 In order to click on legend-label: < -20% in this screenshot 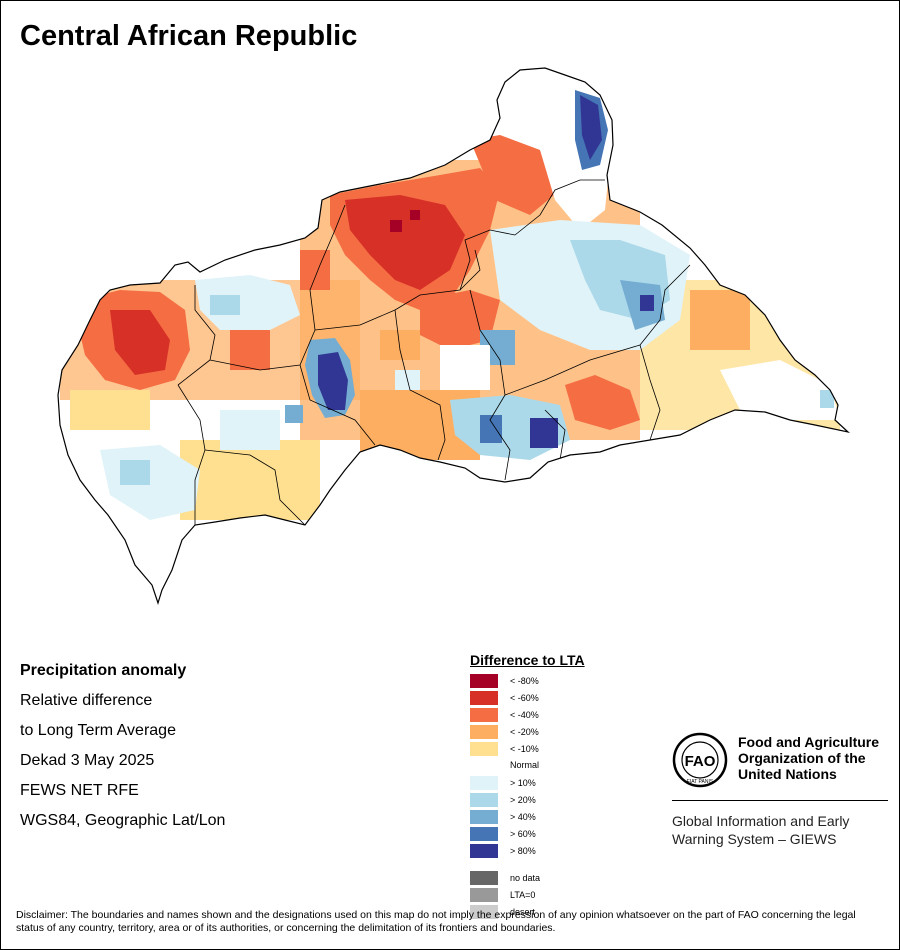, I will do `click(524, 731)`.